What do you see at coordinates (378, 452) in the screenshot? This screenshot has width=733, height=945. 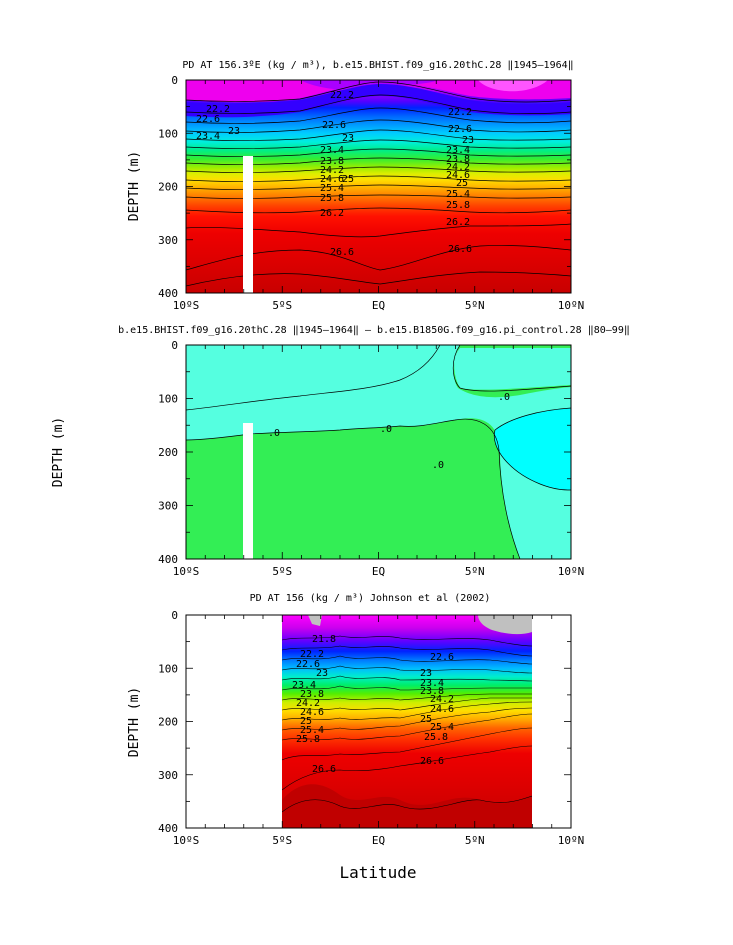 I see `panel-2-contour-fill: .0 .0 .0 .0` at bounding box center [378, 452].